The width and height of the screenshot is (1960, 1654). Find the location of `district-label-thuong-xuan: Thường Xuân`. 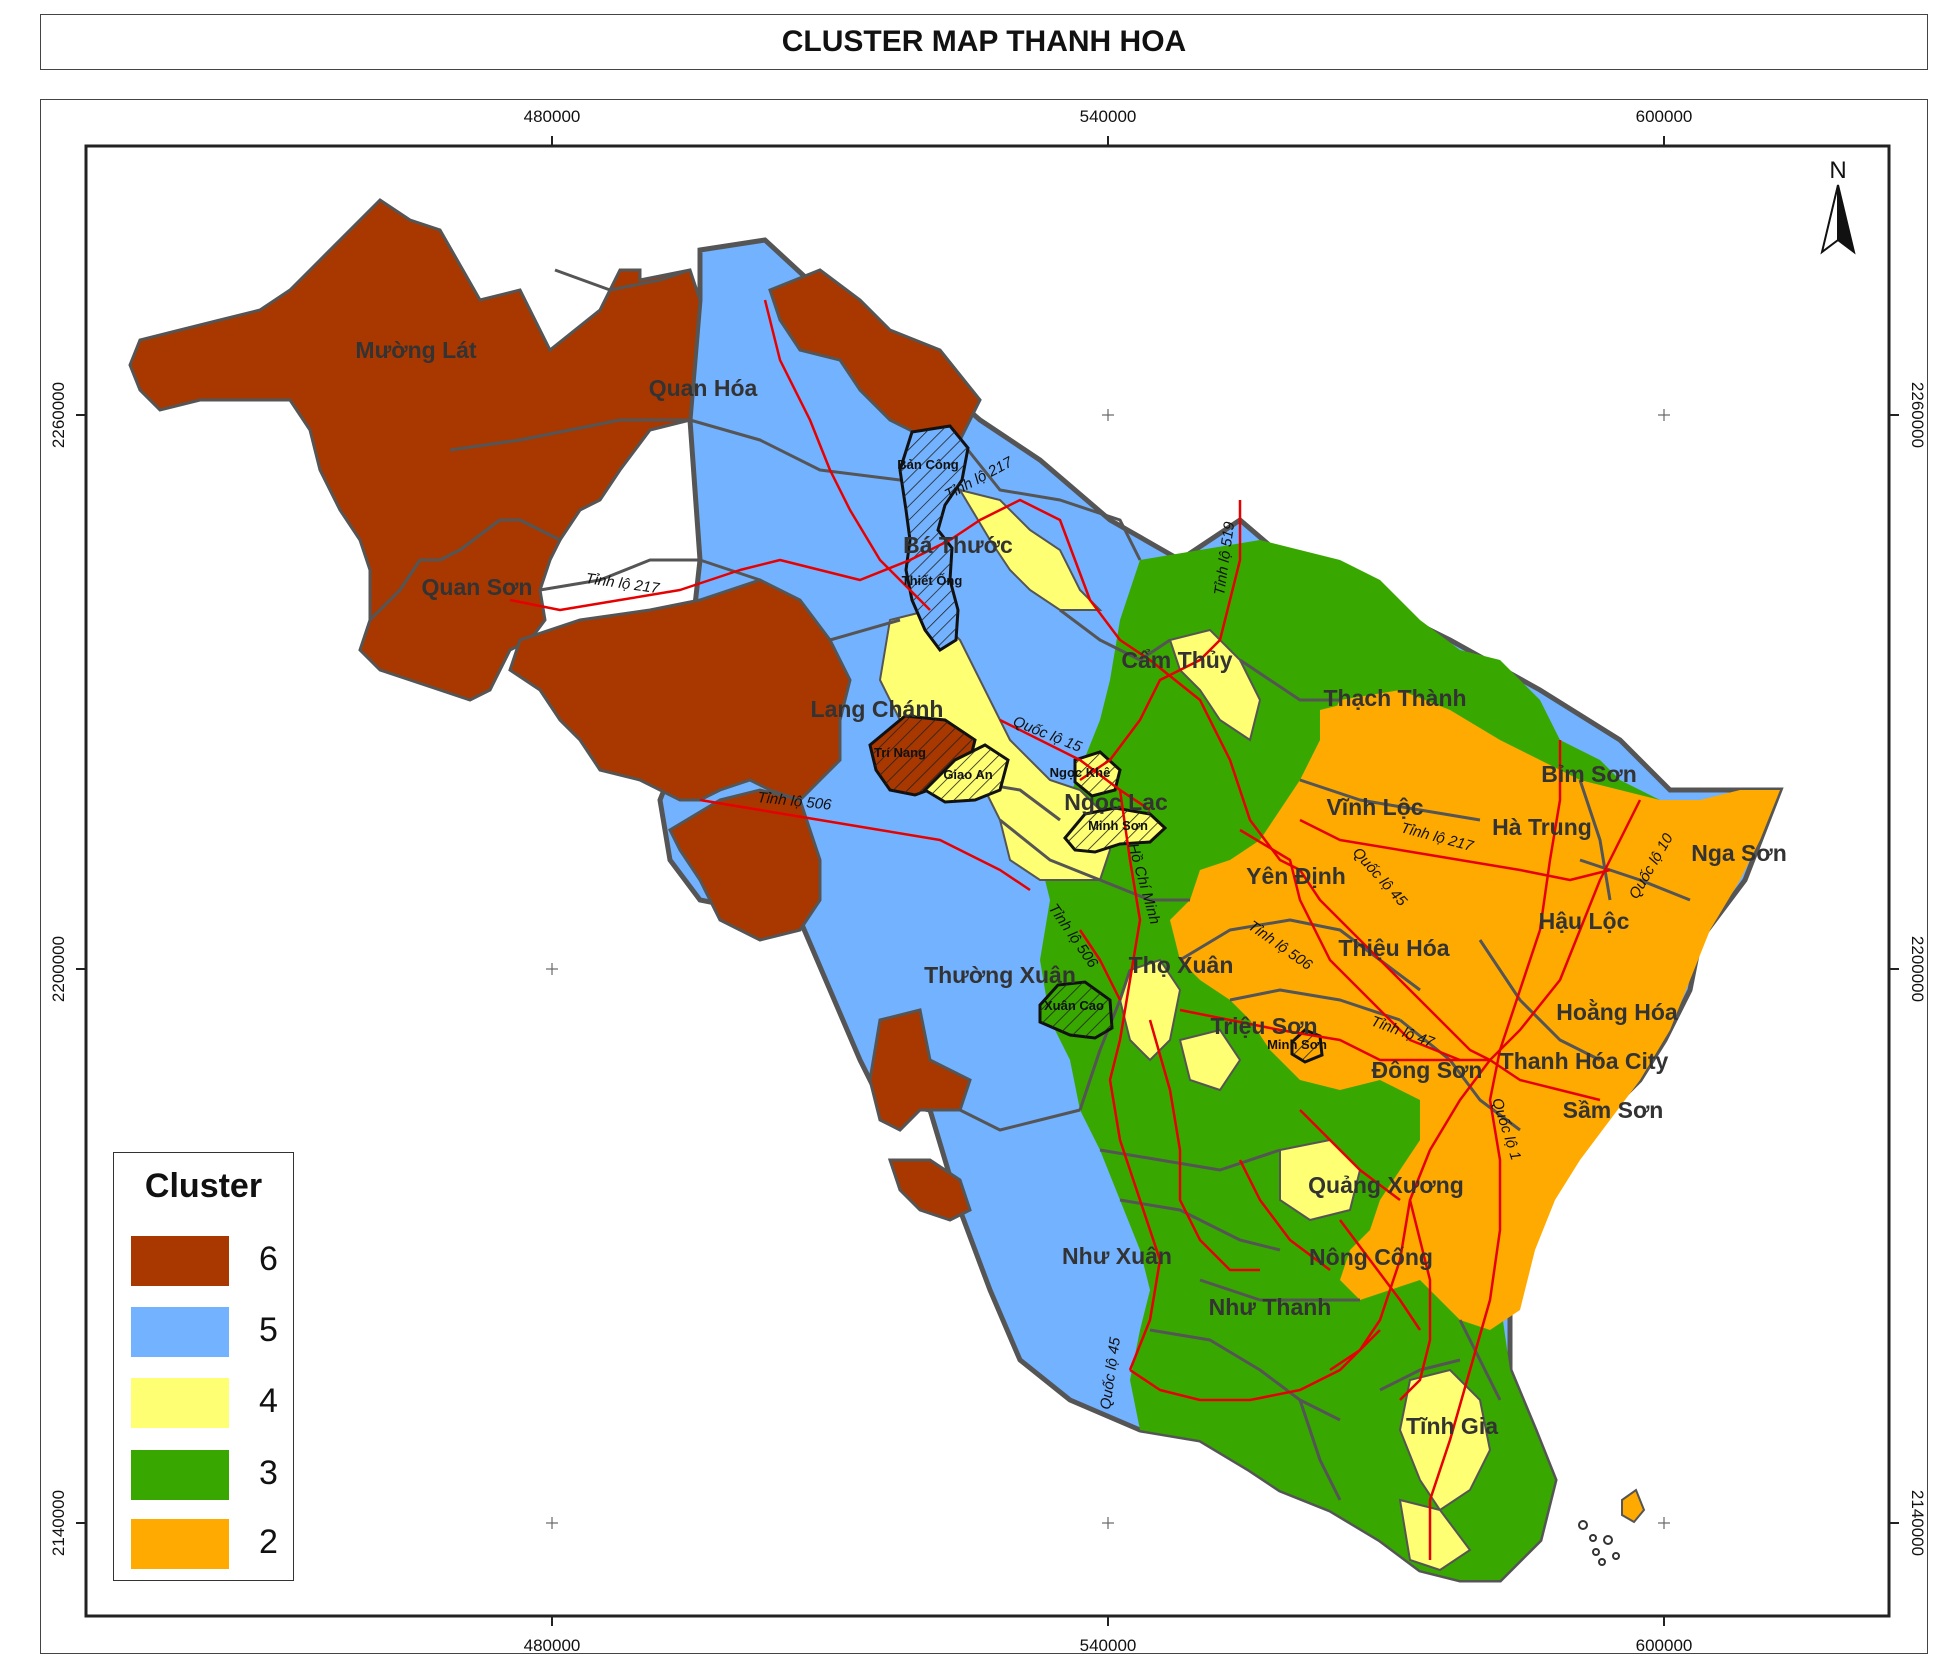

district-label-thuong-xuan: Thường Xuân is located at coordinates (1000, 975).